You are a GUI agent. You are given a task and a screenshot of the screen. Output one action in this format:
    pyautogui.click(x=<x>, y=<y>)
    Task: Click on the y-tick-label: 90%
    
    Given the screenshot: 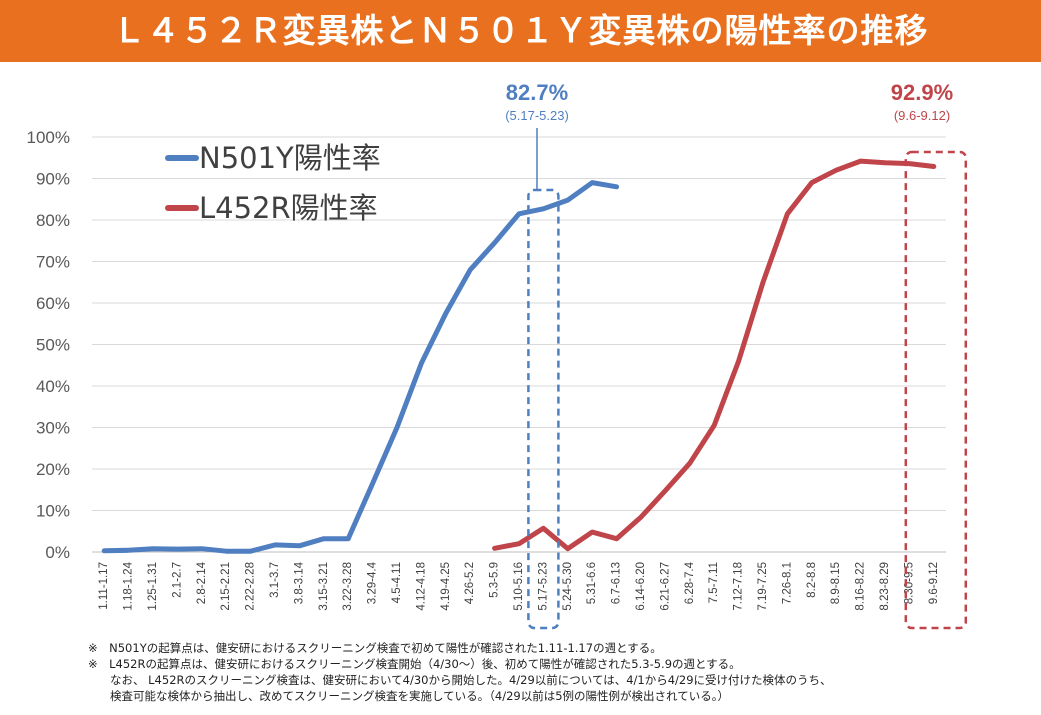 What is the action you would take?
    pyautogui.click(x=53, y=179)
    